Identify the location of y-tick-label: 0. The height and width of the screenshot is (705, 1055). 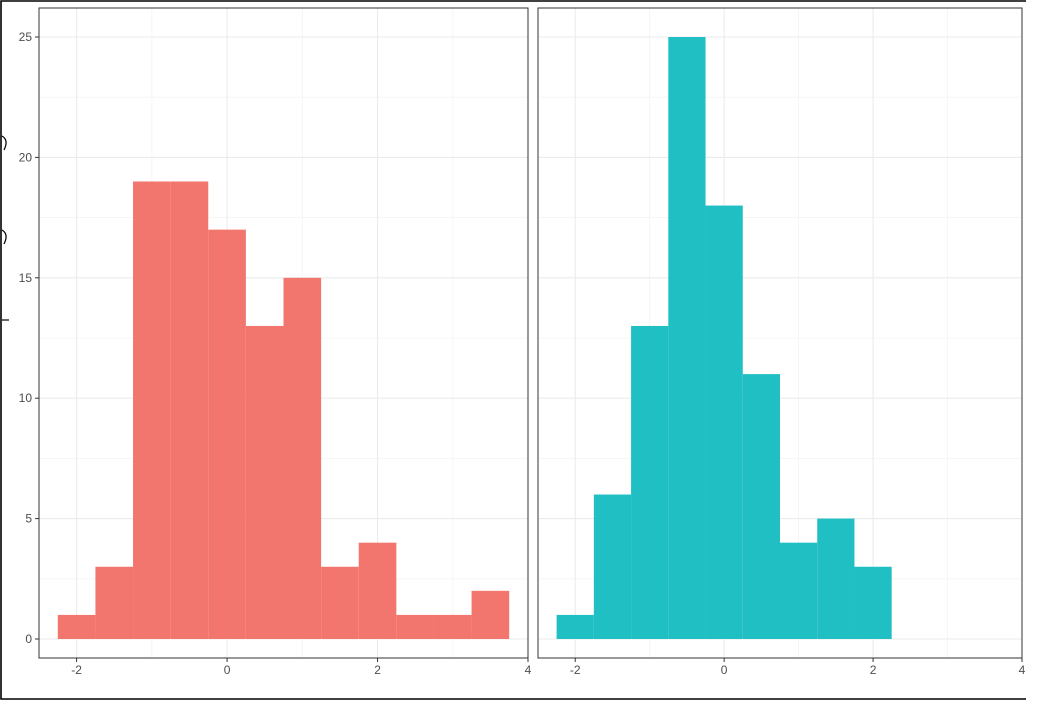
(28, 639).